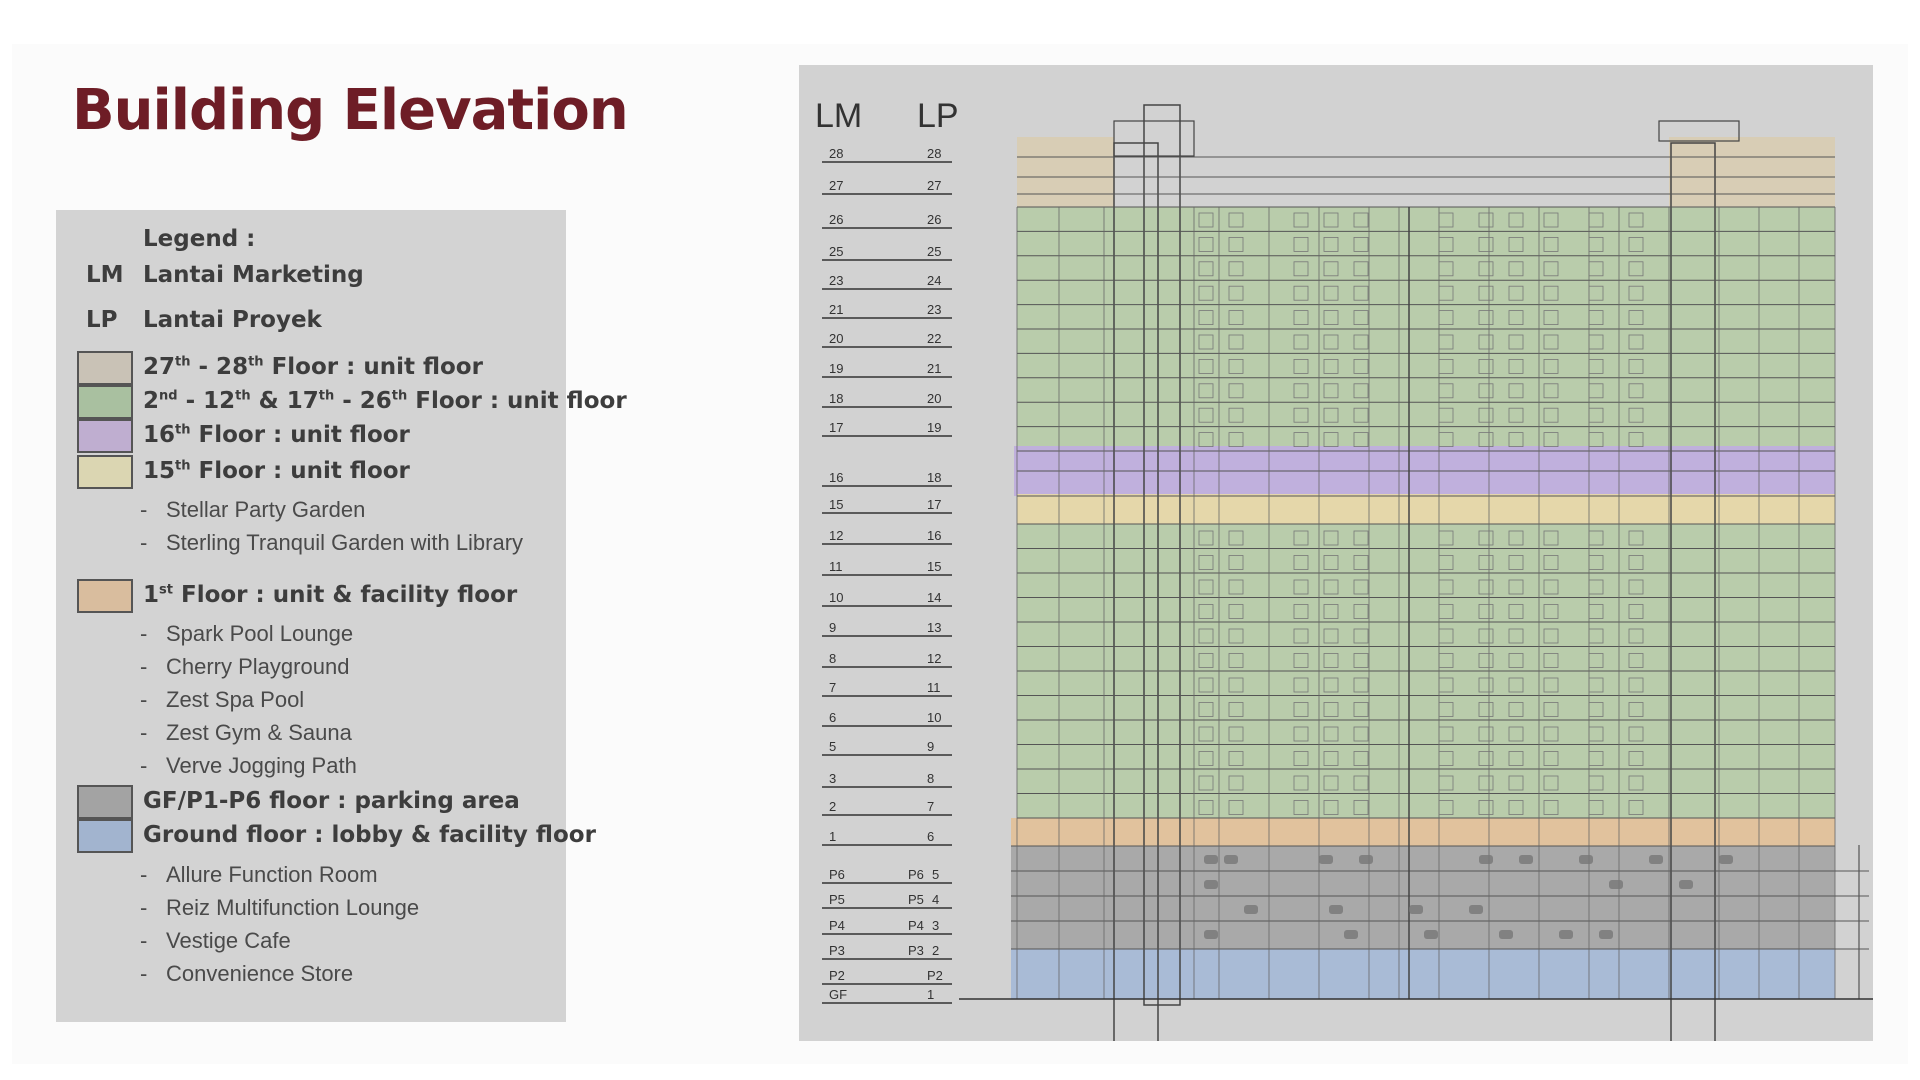  I want to click on legend-abbr-row: LP Lantai Proyek, so click(311, 324).